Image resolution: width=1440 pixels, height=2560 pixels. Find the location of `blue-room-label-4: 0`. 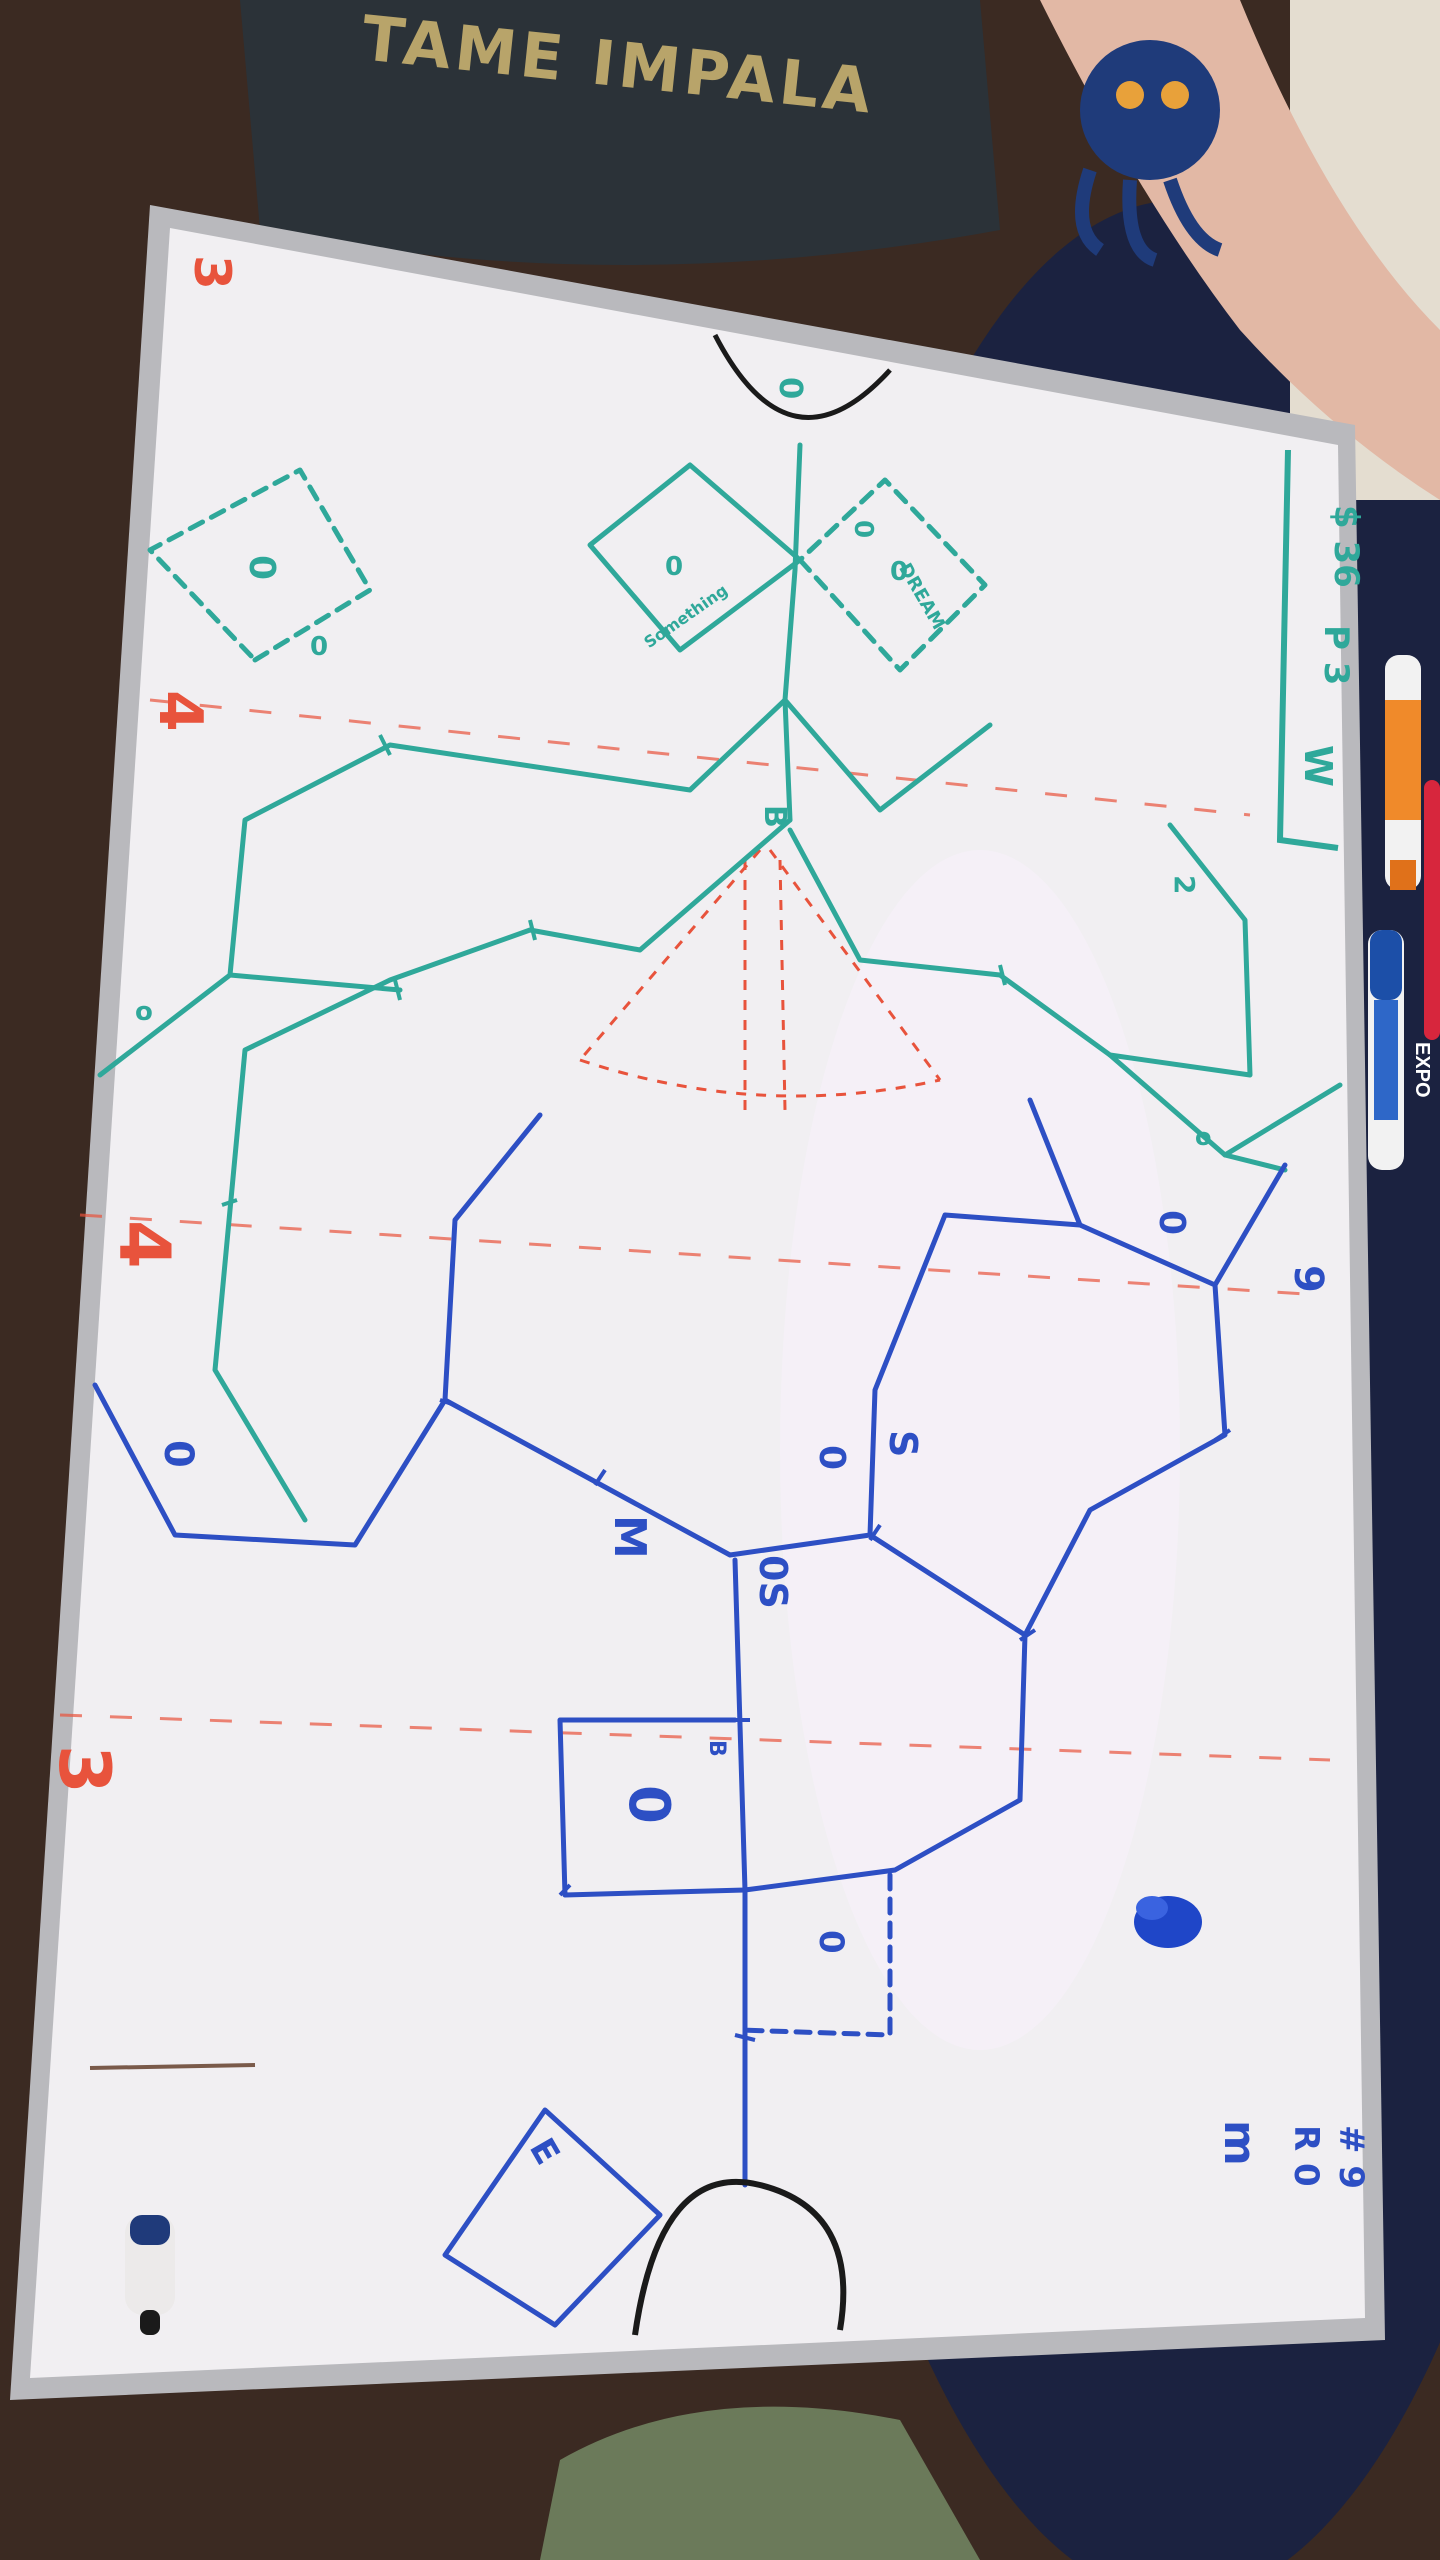

blue-room-label-4: 0 is located at coordinates (1171, 1222).